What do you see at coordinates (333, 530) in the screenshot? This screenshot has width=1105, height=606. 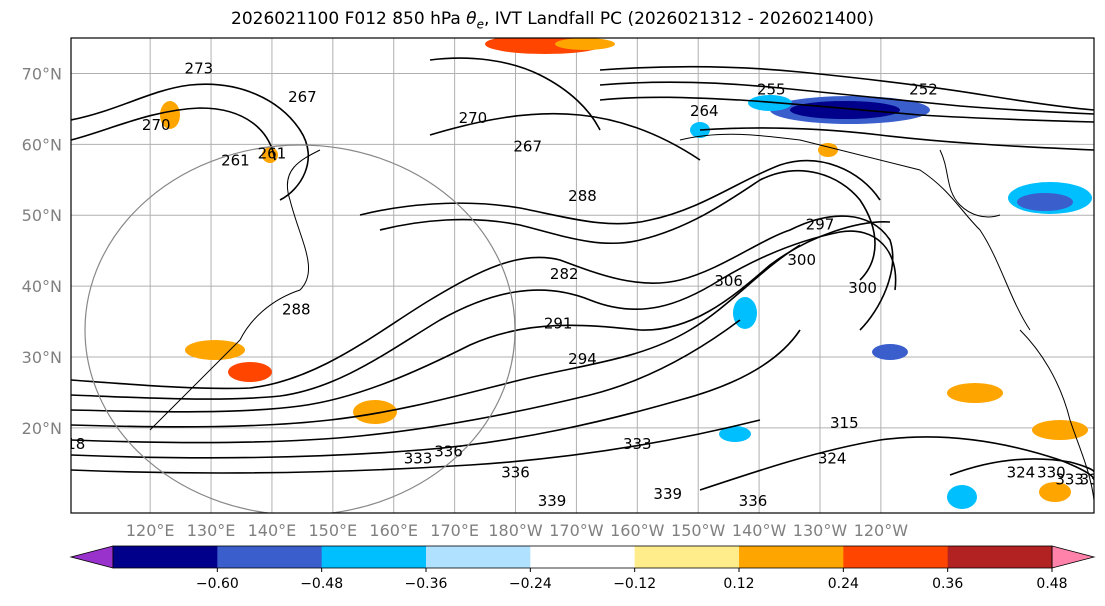 I see `lon-label: 150°E` at bounding box center [333, 530].